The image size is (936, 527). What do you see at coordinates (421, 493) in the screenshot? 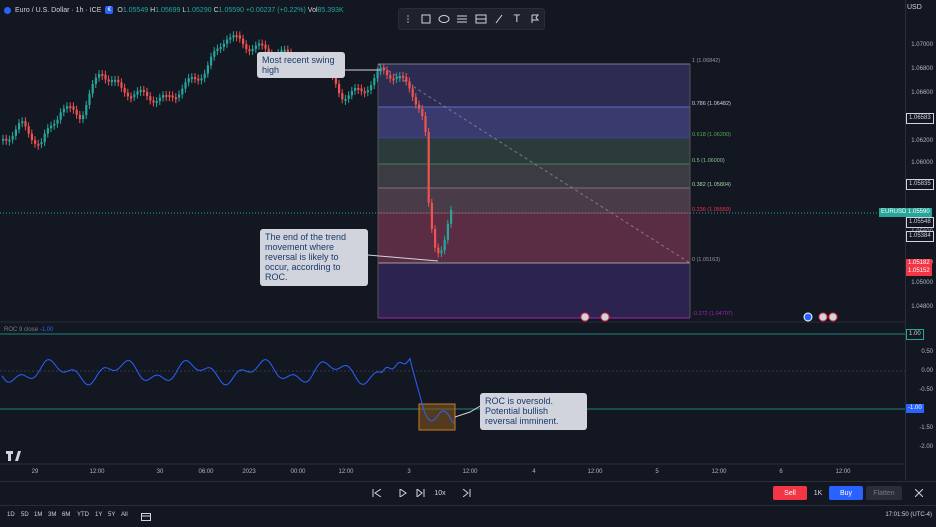
I see `step-forward-icon` at bounding box center [421, 493].